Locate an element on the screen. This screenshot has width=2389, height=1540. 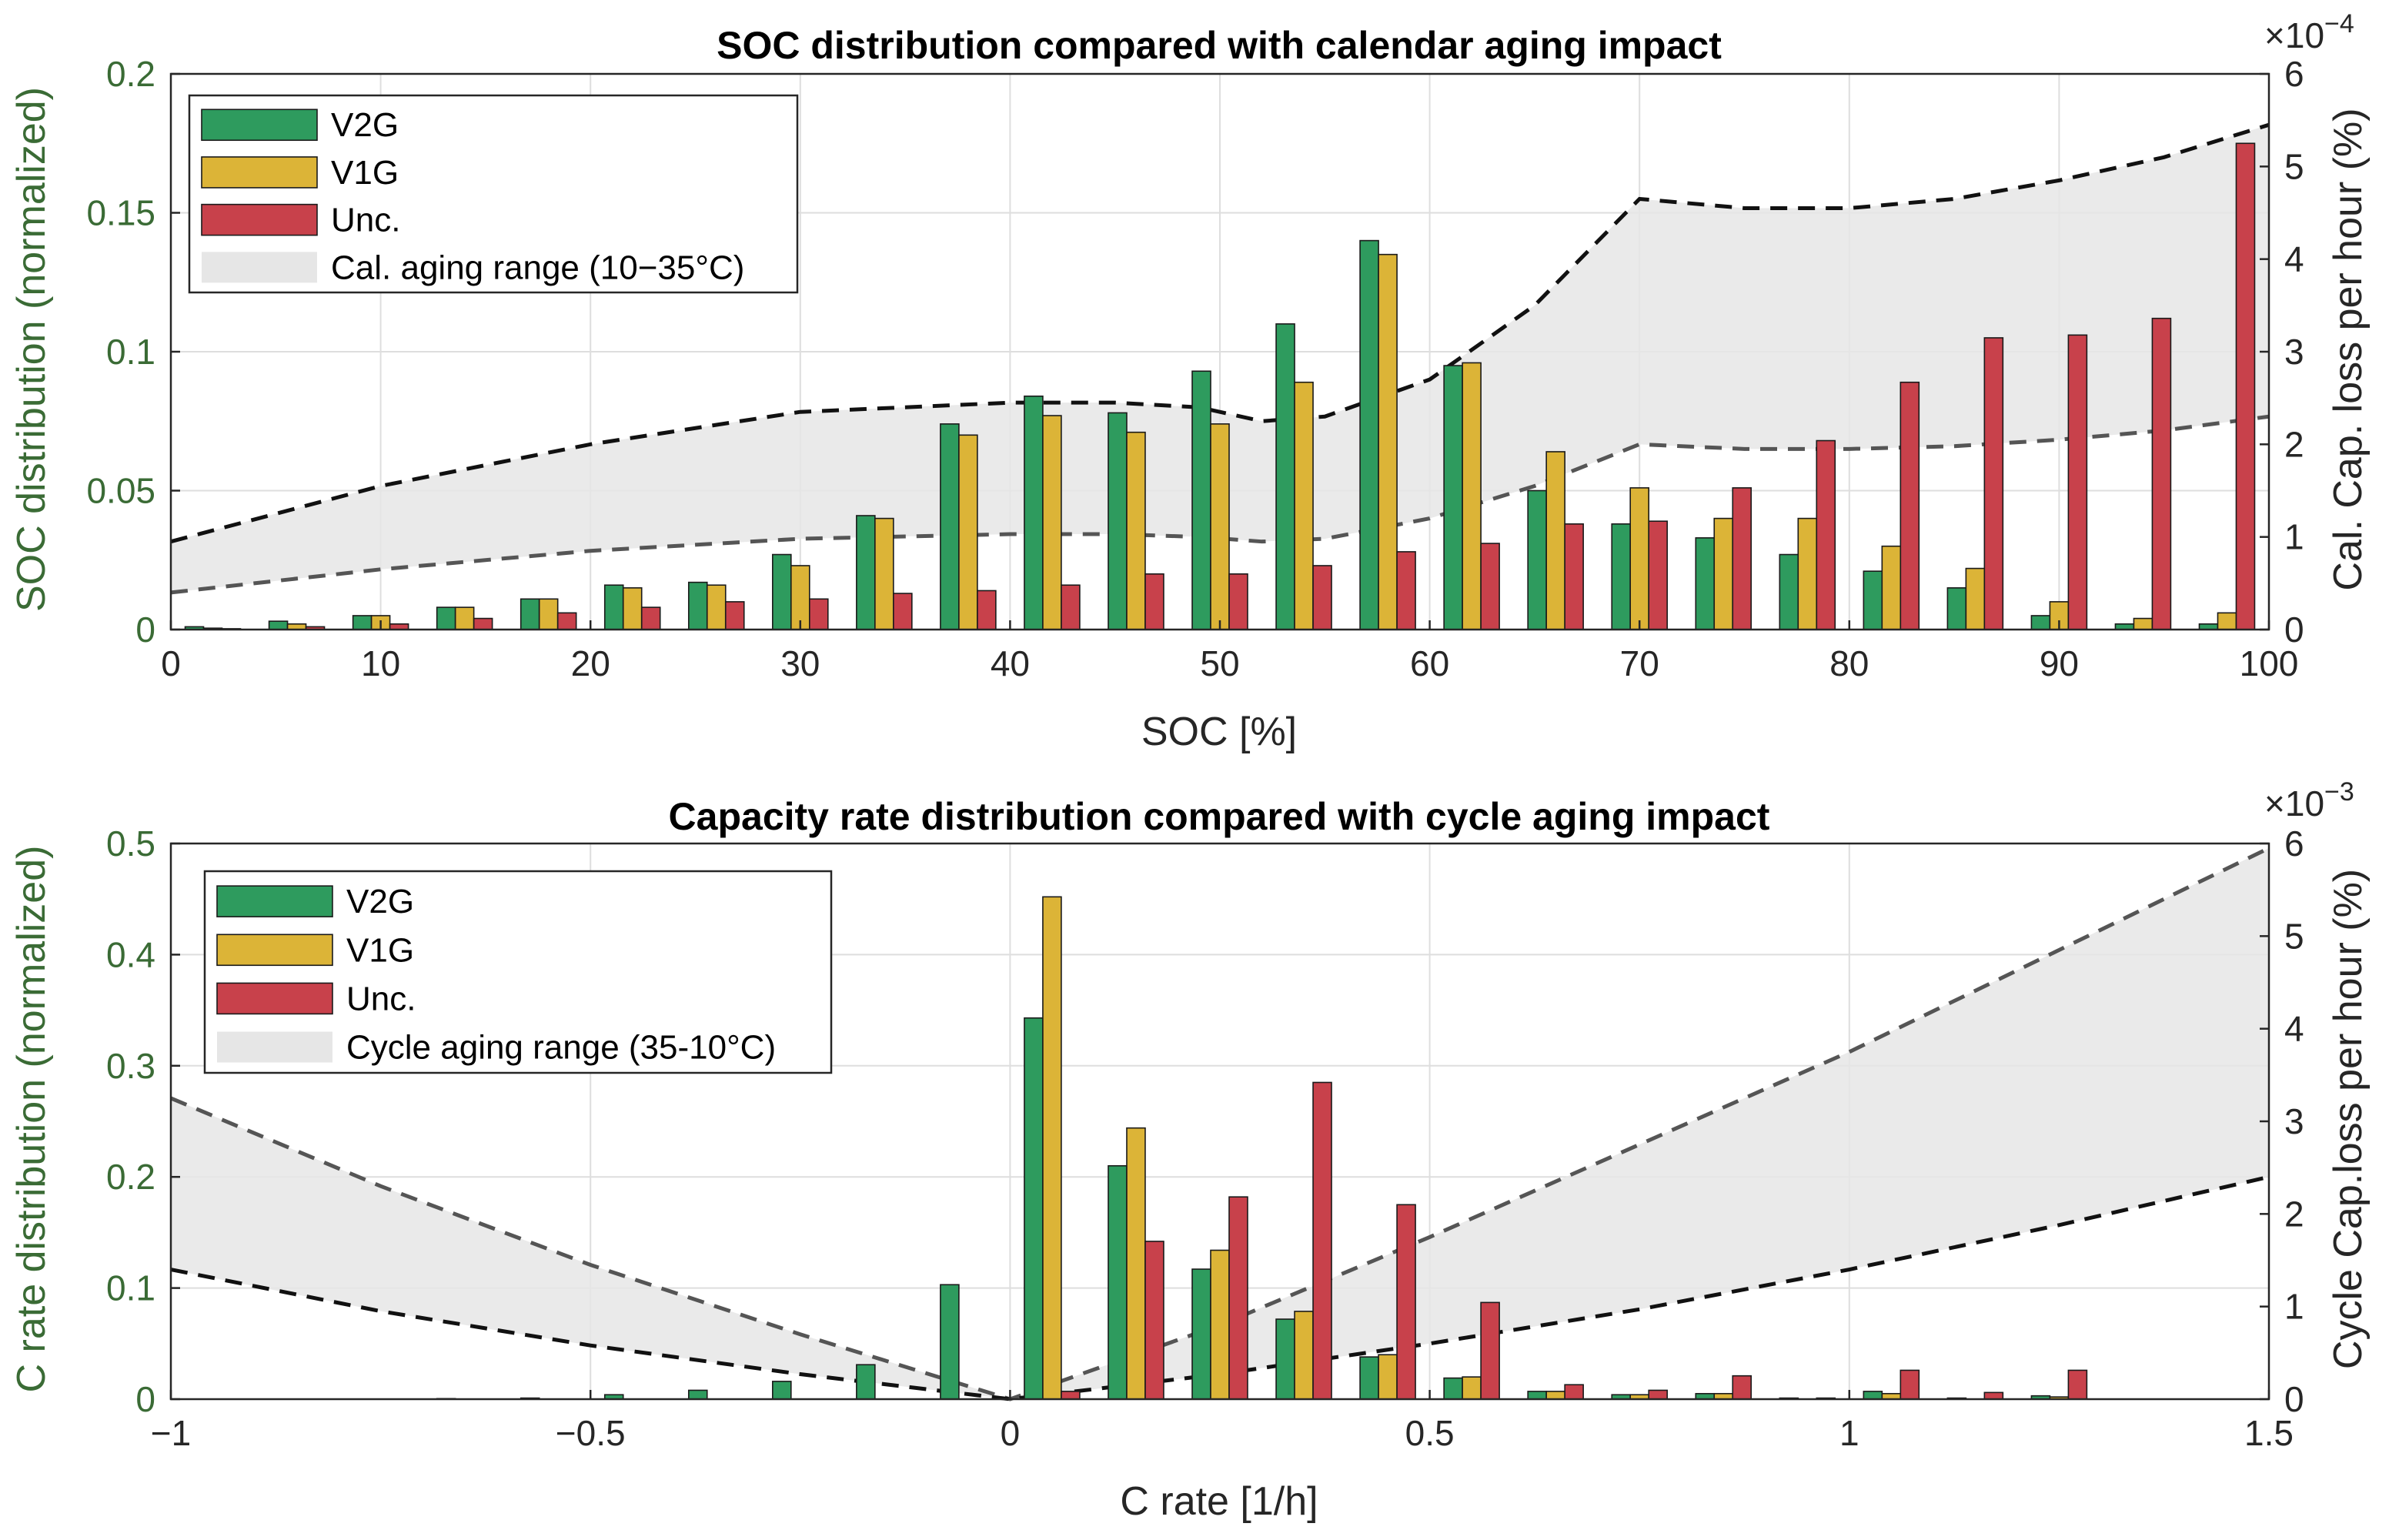
soc-right-axis-label: Cal. Cap. loss per hour (%) is located at coordinates (2348, 349).